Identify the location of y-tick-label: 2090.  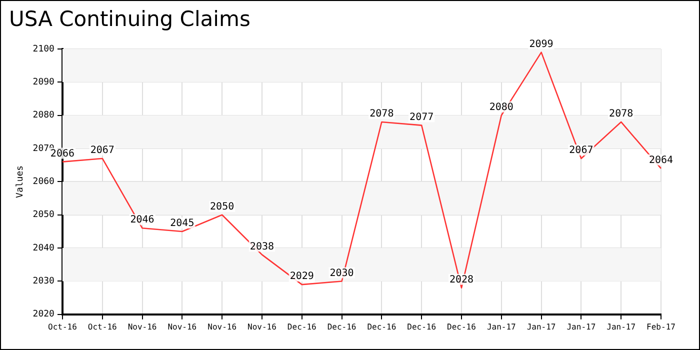
(43, 83).